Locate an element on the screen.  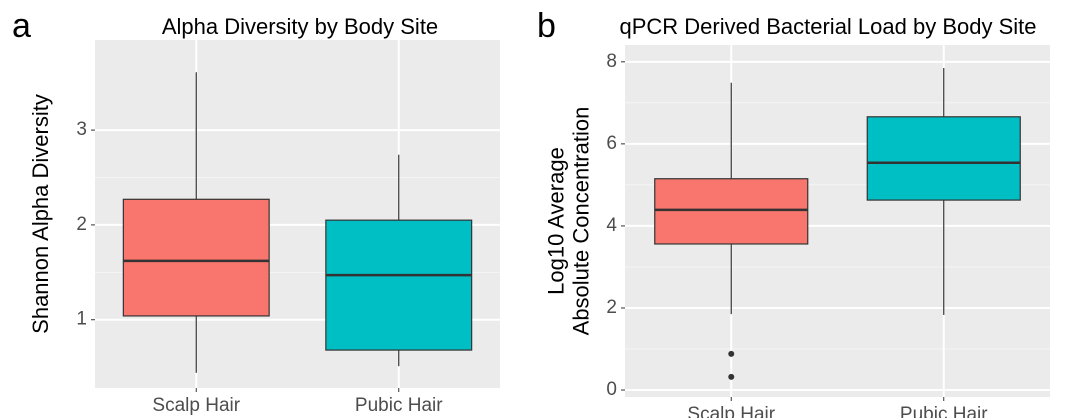
y-axis-label: Log10 Average is located at coordinates (555, 221).